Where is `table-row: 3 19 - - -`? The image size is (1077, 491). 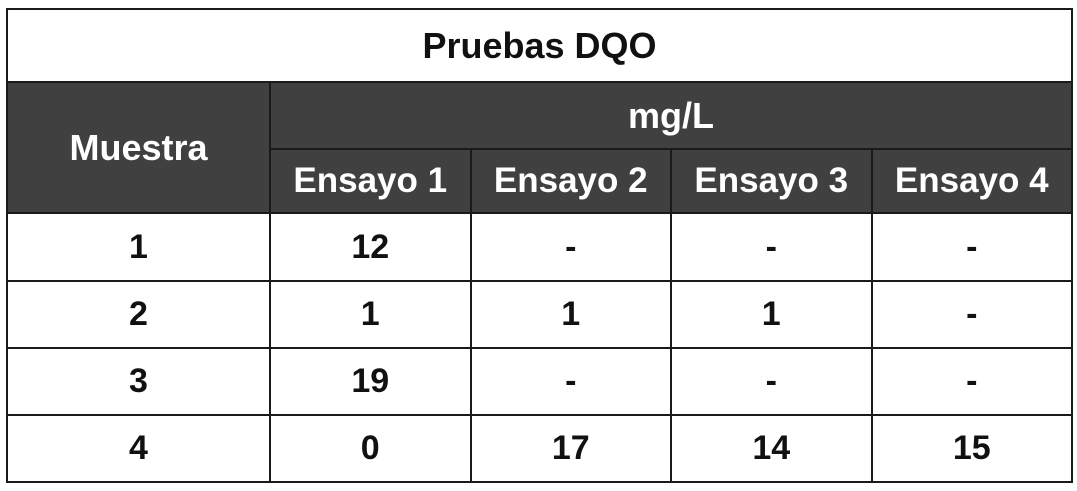 table-row: 3 19 - - - is located at coordinates (539, 381).